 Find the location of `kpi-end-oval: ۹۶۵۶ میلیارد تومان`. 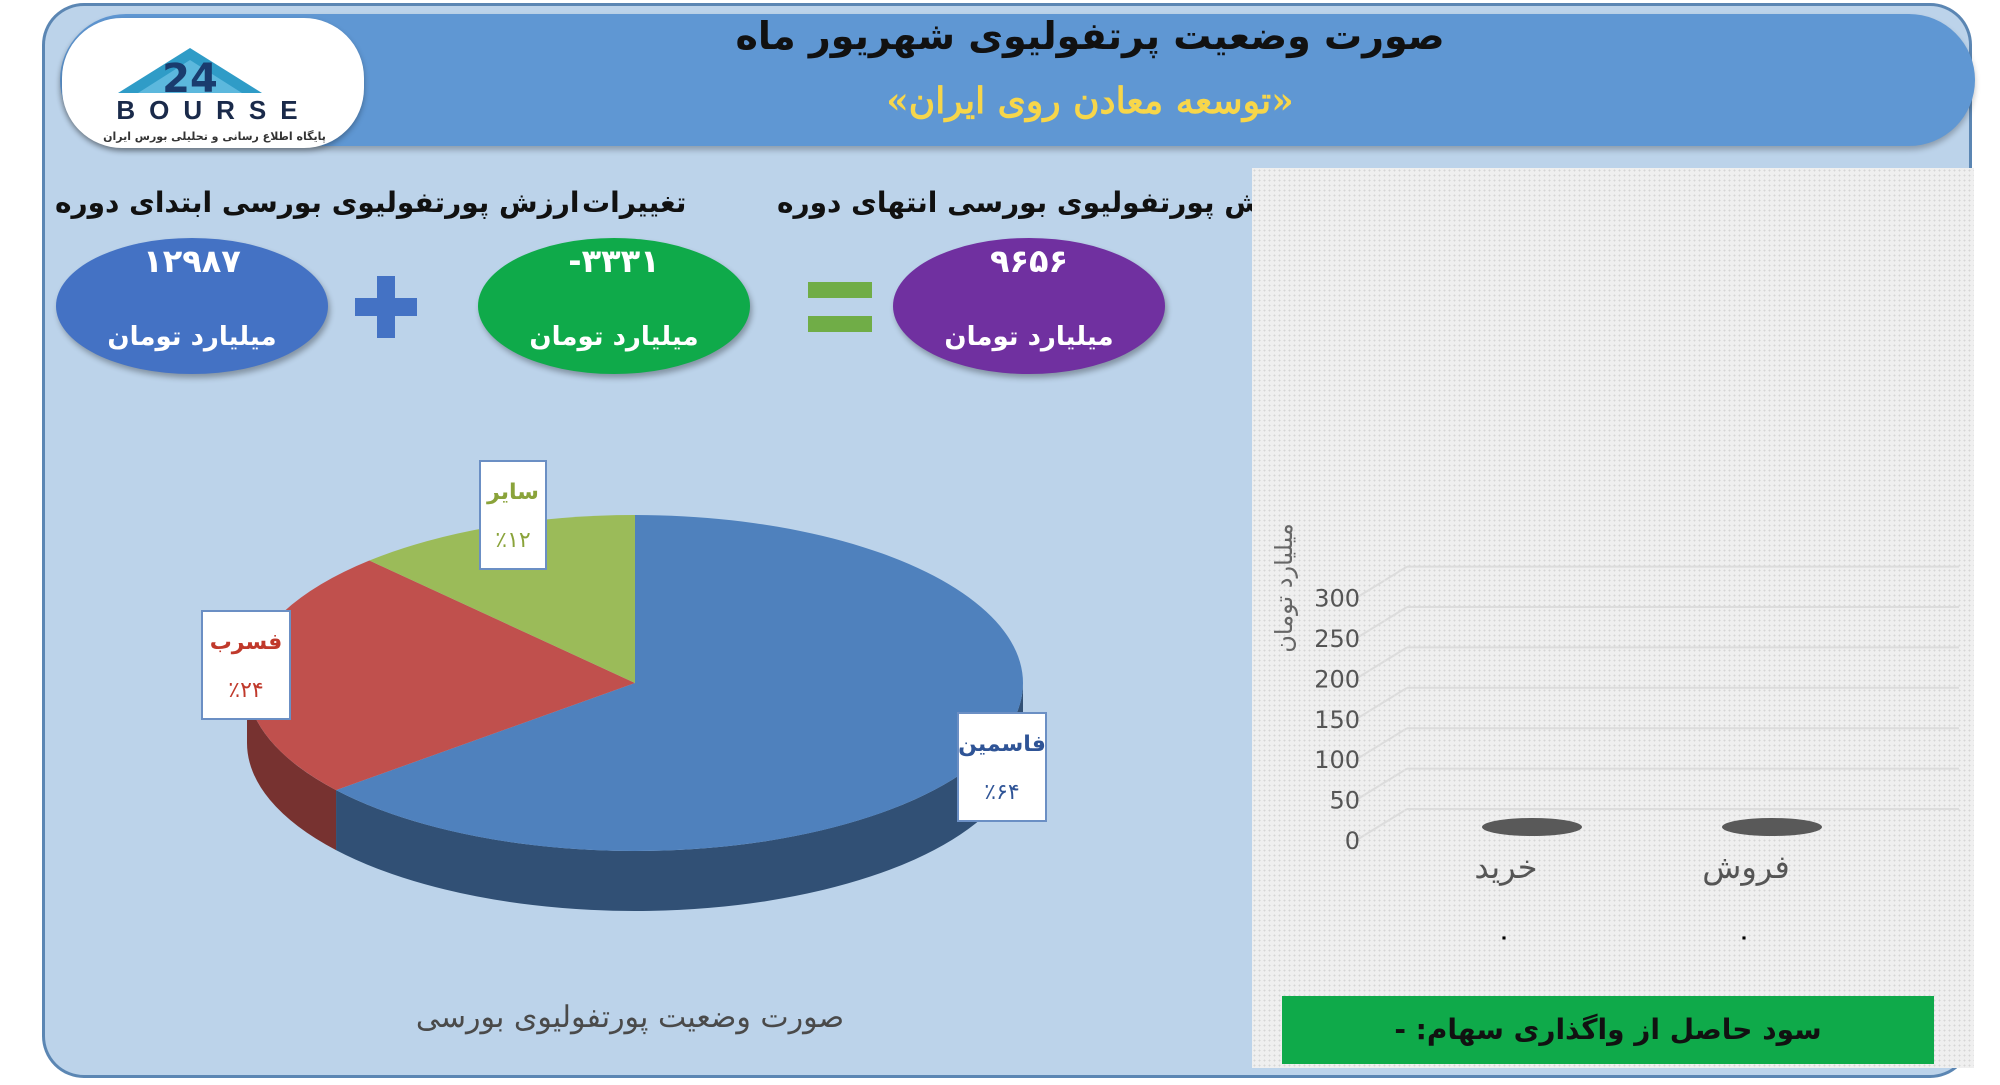

kpi-end-oval: ۹۶۵۶ میلیارد تومان is located at coordinates (1029, 306).